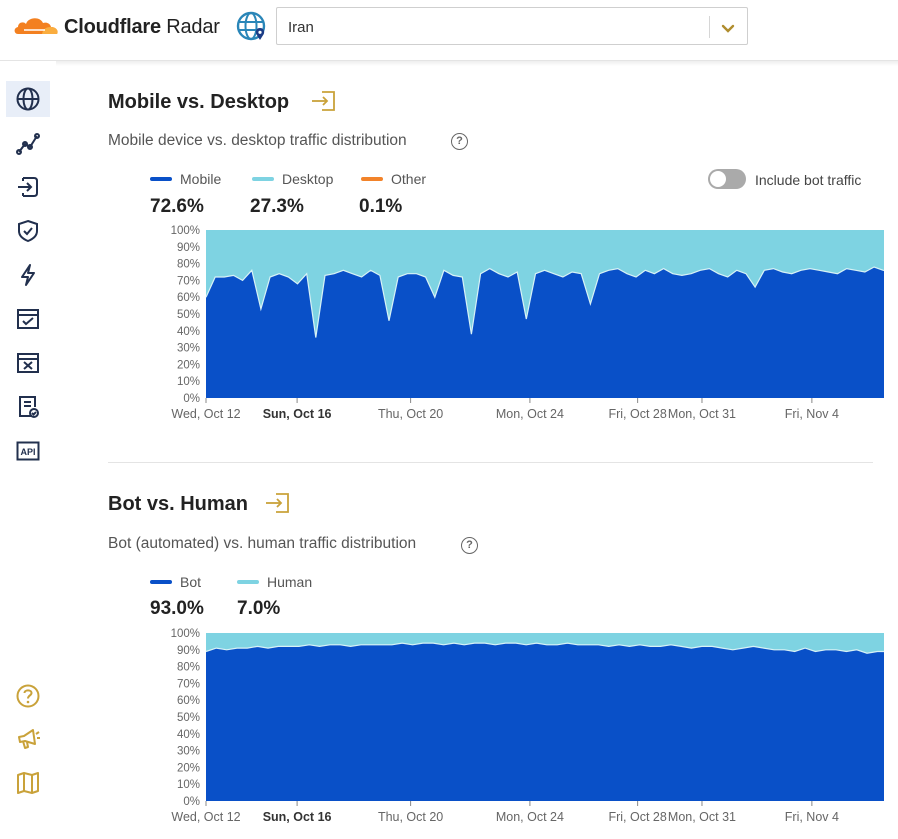 Image resolution: width=898 pixels, height=839 pixels. I want to click on security-shield-icon, so click(28, 231).